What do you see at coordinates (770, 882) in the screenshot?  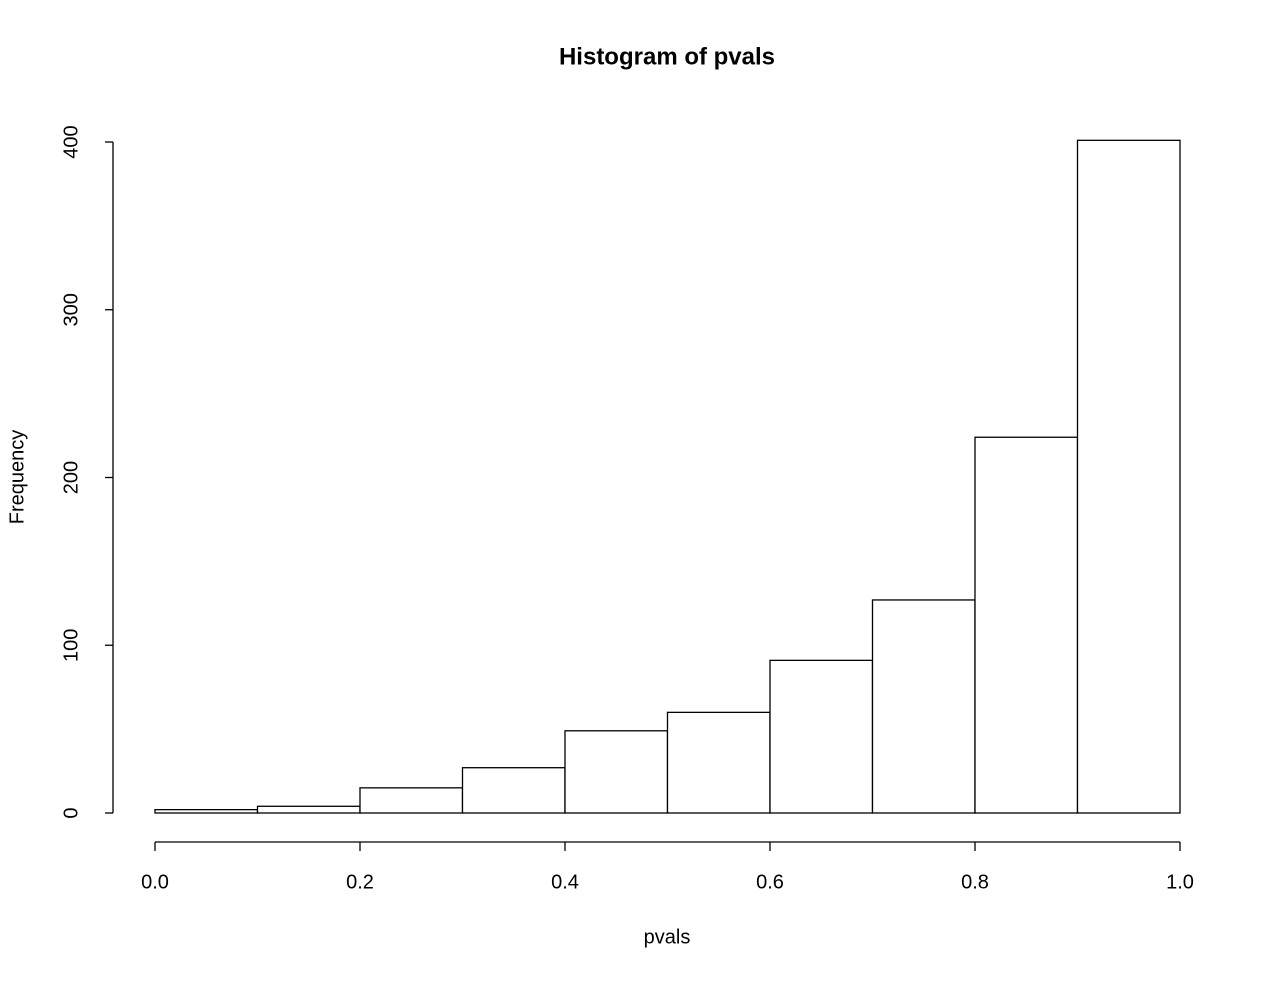 I see `x-tick-label: 0.6` at bounding box center [770, 882].